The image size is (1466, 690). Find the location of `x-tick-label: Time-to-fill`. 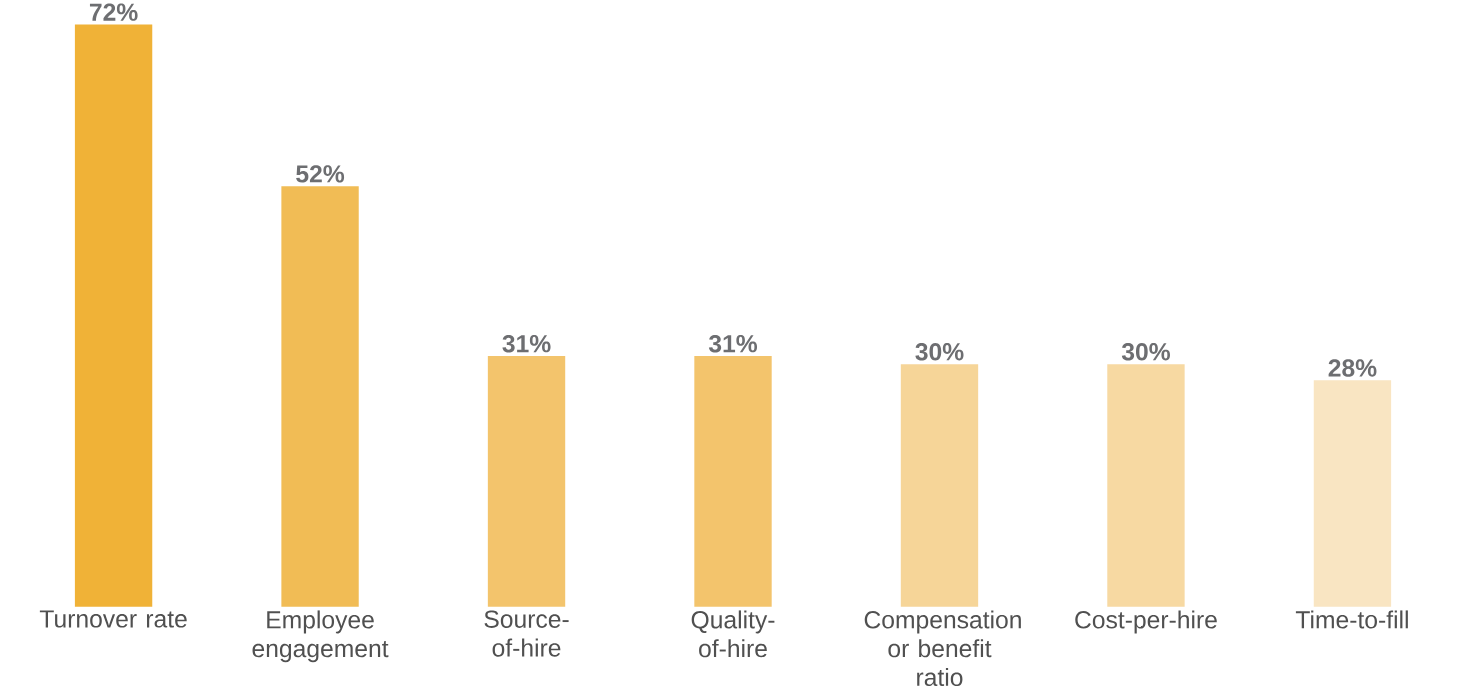

x-tick-label: Time-to-fill is located at coordinates (1351, 619).